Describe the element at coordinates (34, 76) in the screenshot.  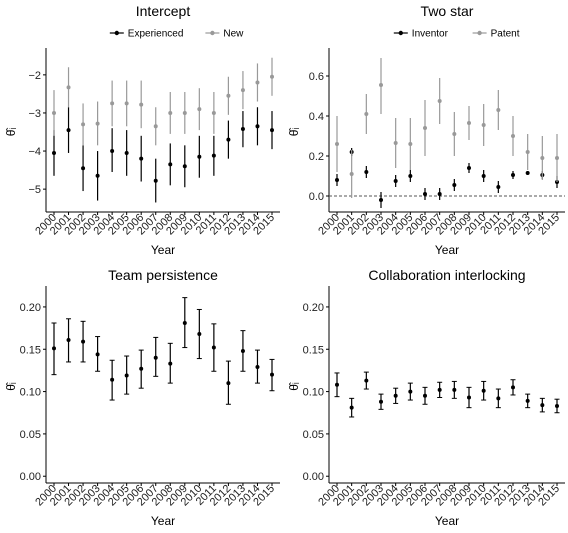
I see `y-tick-label: −2` at that location.